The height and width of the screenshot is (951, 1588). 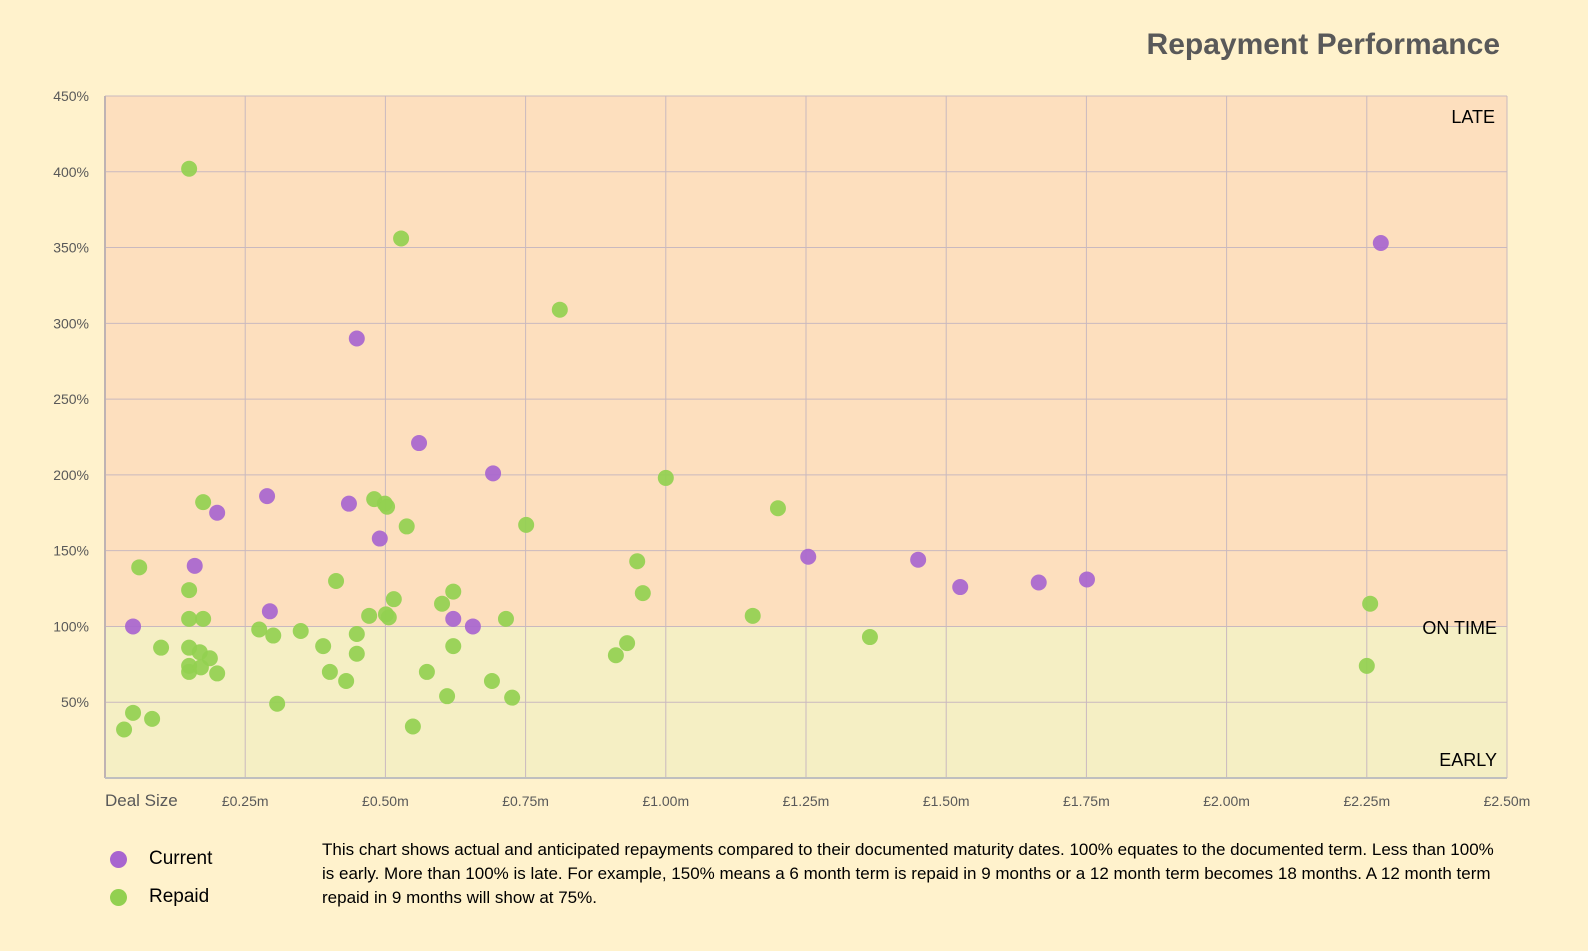 I want to click on y-tick-label: 200%, so click(x=71, y=475).